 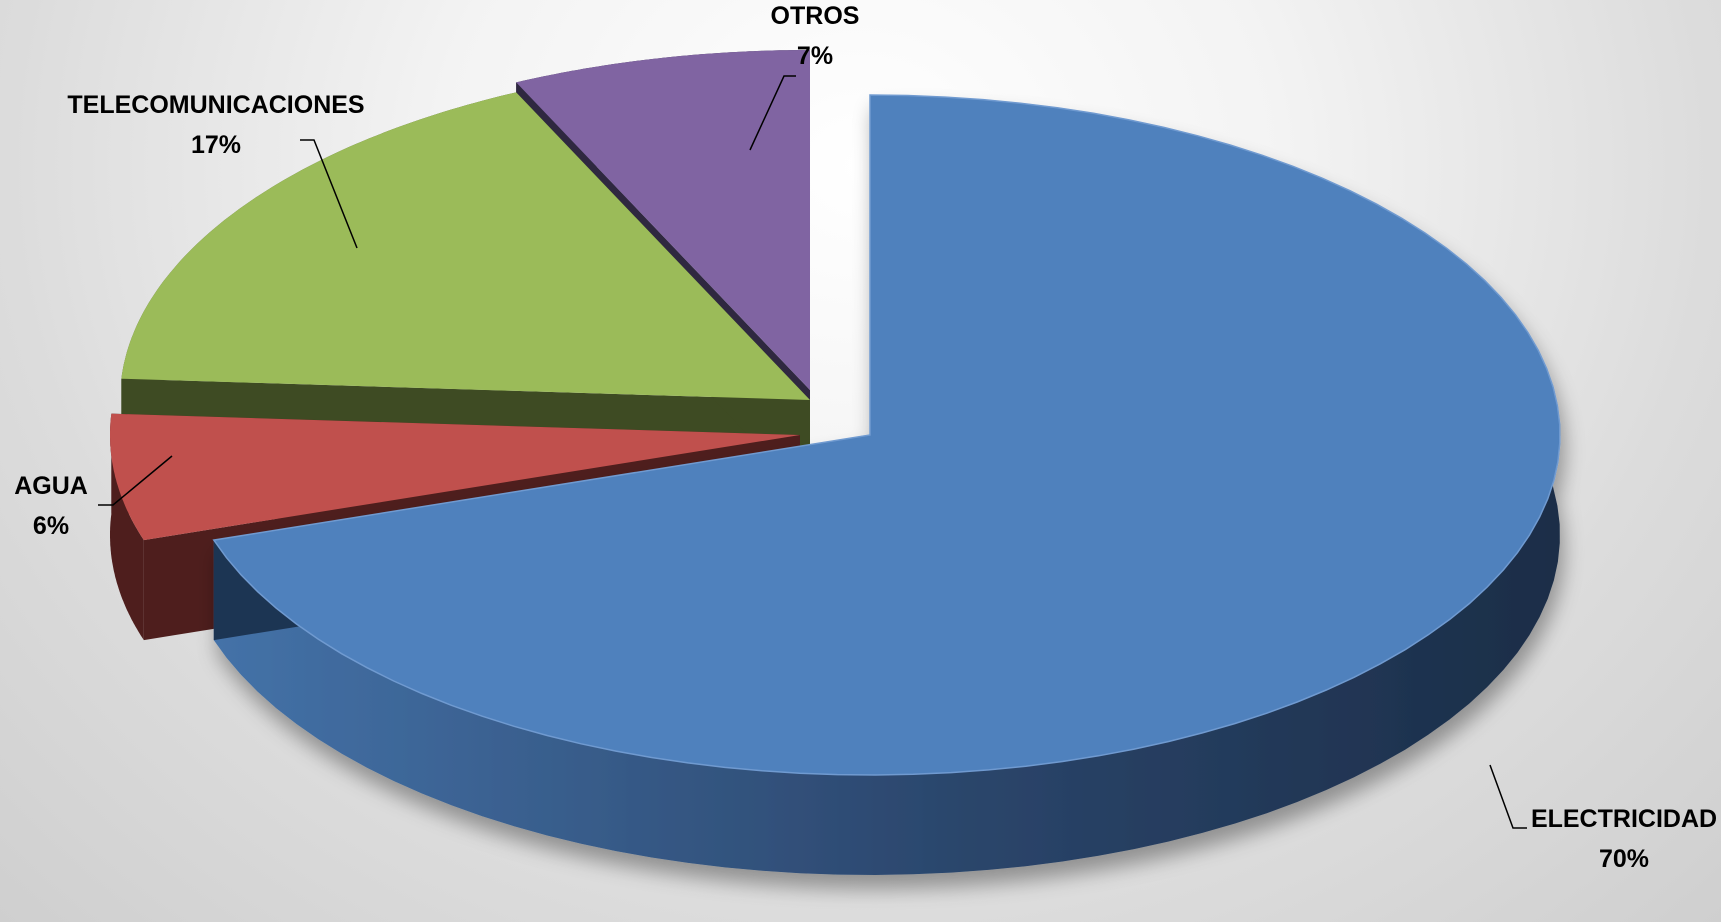 What do you see at coordinates (815, 16) in the screenshot?
I see `data-label-category: OTROS` at bounding box center [815, 16].